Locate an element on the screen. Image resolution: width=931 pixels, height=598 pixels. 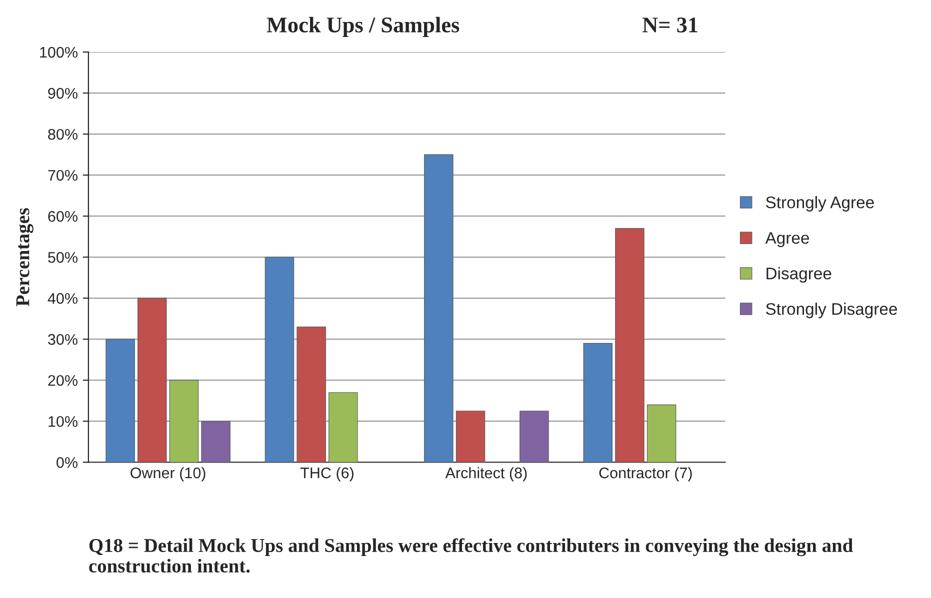
y-tick-label: 40% is located at coordinates (63, 298).